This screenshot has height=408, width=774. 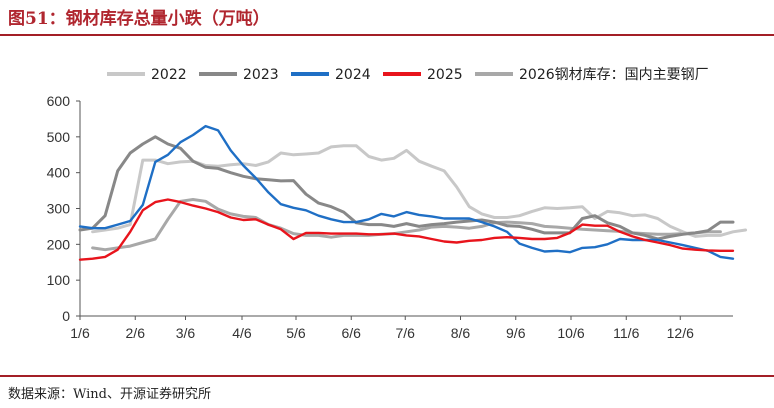 I want to click on legend-label-2023: 2023, so click(x=261, y=75).